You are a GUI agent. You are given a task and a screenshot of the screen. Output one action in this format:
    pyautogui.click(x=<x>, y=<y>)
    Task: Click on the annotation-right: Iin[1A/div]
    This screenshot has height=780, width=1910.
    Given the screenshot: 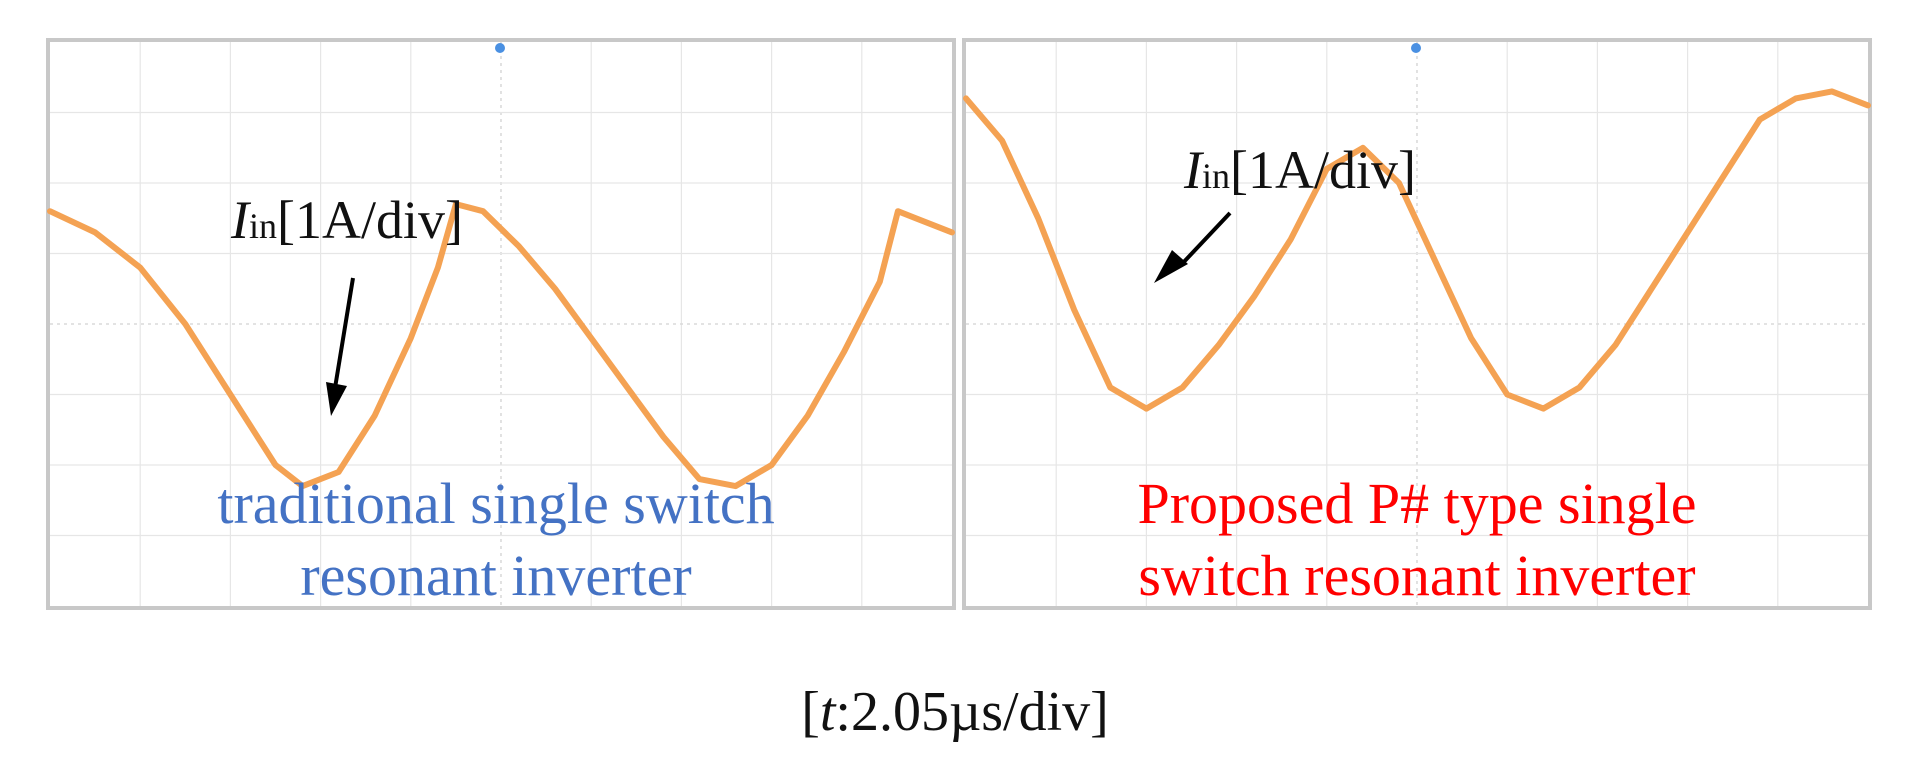 What is the action you would take?
    pyautogui.click(x=1285, y=211)
    